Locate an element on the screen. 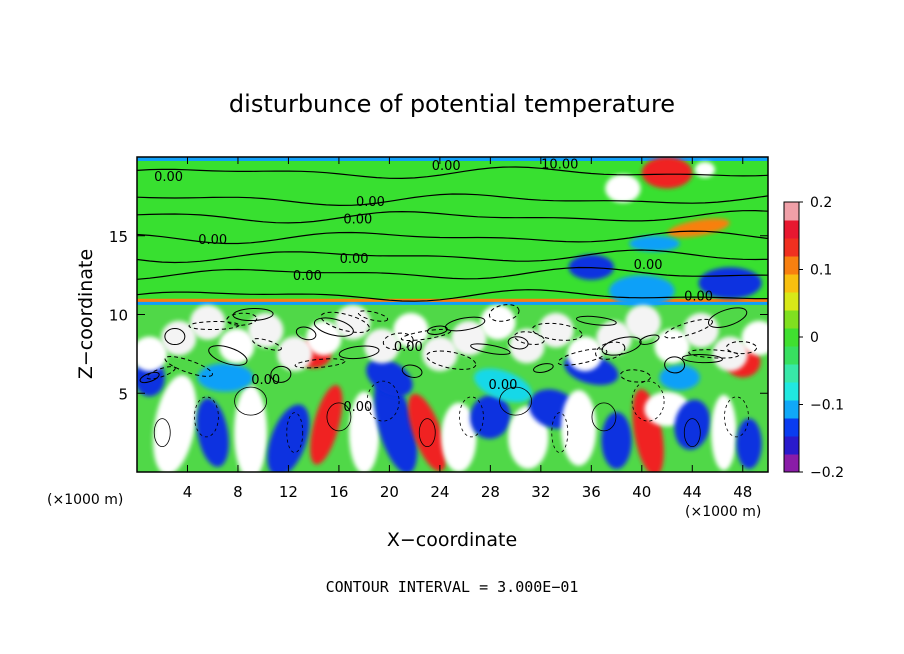 This screenshot has height=654, width=904. x-tick-label: 36 is located at coordinates (591, 492).